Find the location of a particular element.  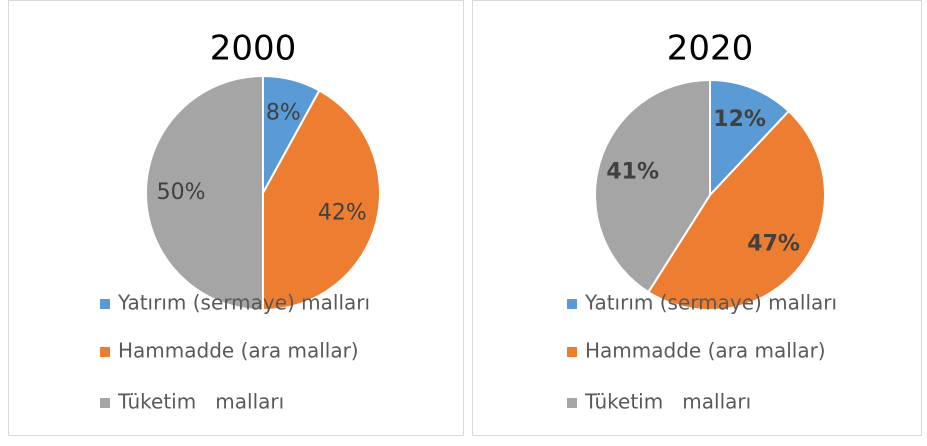

data-label: 50% is located at coordinates (181, 192).